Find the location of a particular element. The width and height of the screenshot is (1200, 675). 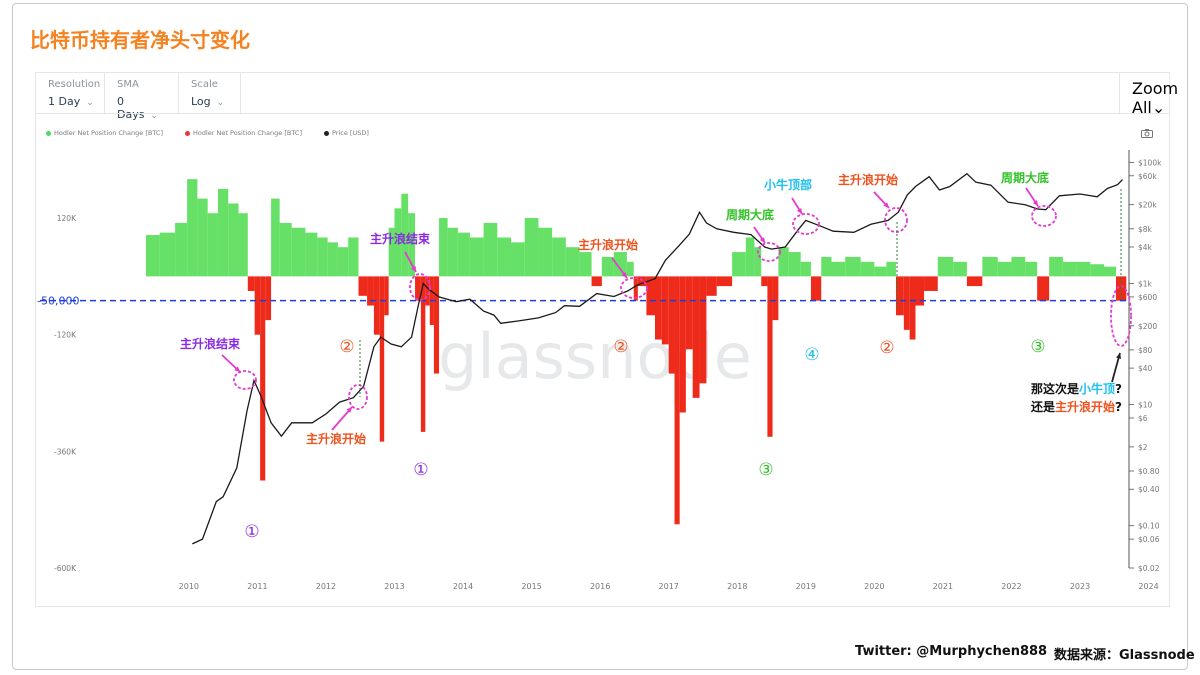

scale-value: Log is located at coordinates (201, 101).